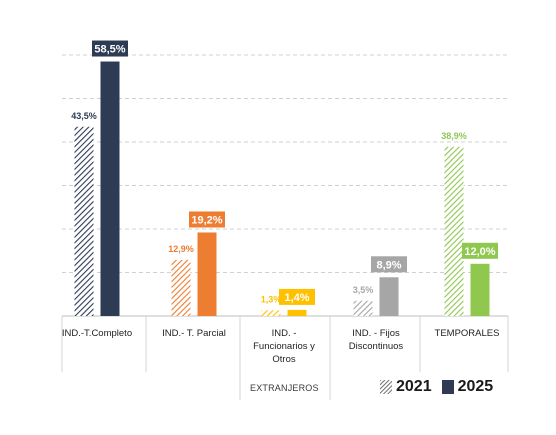 The width and height of the screenshot is (556, 435). What do you see at coordinates (363, 290) in the screenshot?
I see `value-label: 3,5%` at bounding box center [363, 290].